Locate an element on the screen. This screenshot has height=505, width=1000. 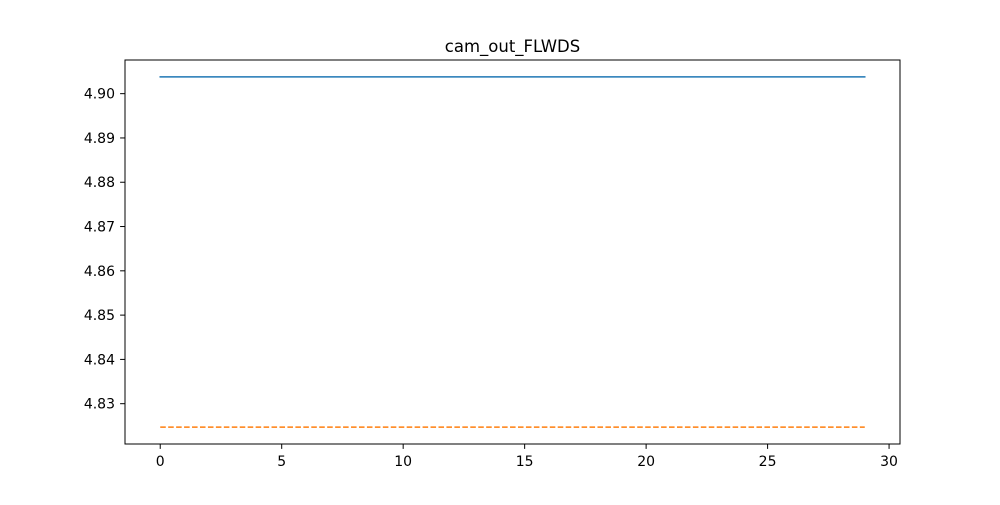
y-tick-label: 4.85 is located at coordinates (99, 316).